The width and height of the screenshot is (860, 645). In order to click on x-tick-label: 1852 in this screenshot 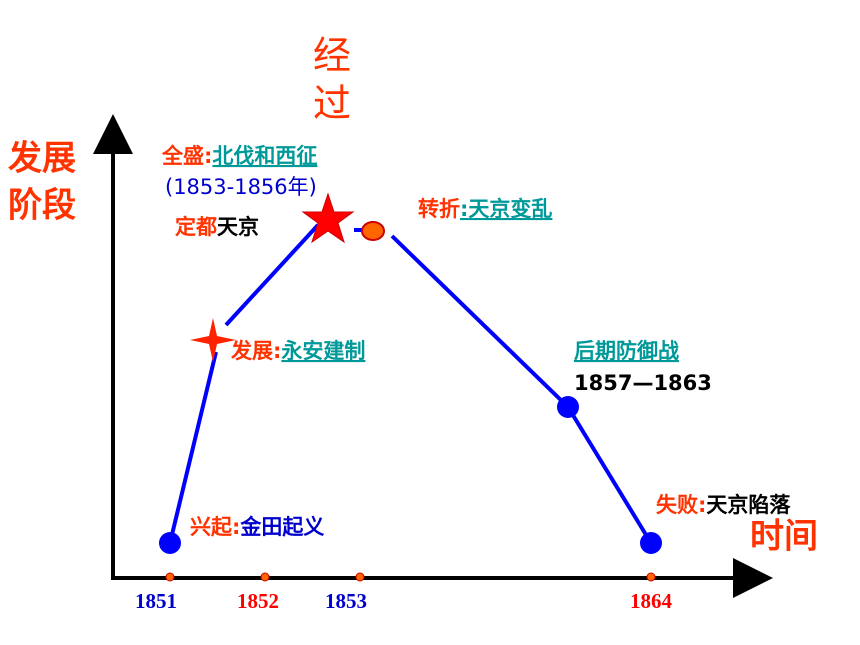, I will do `click(258, 601)`.